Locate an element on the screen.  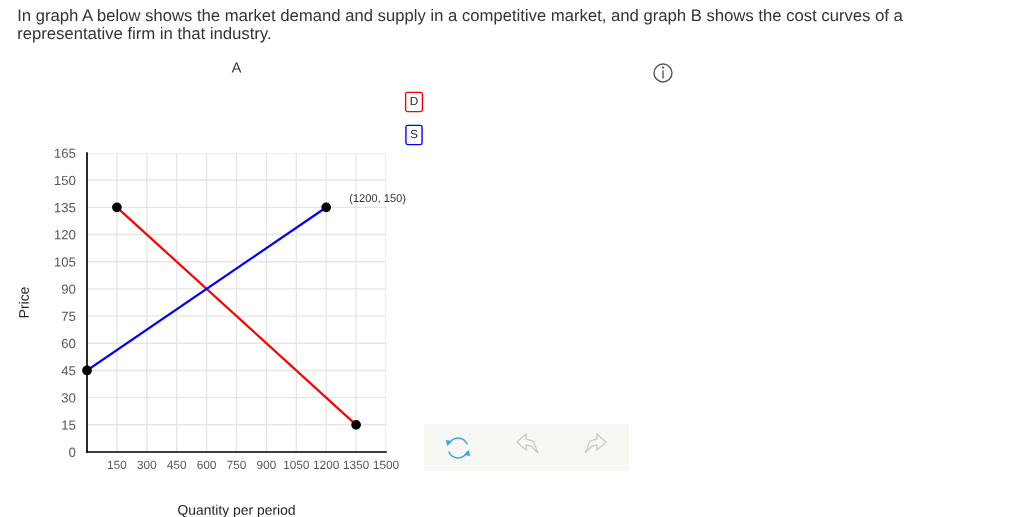
x-tick-label: 900 is located at coordinates (266, 464).